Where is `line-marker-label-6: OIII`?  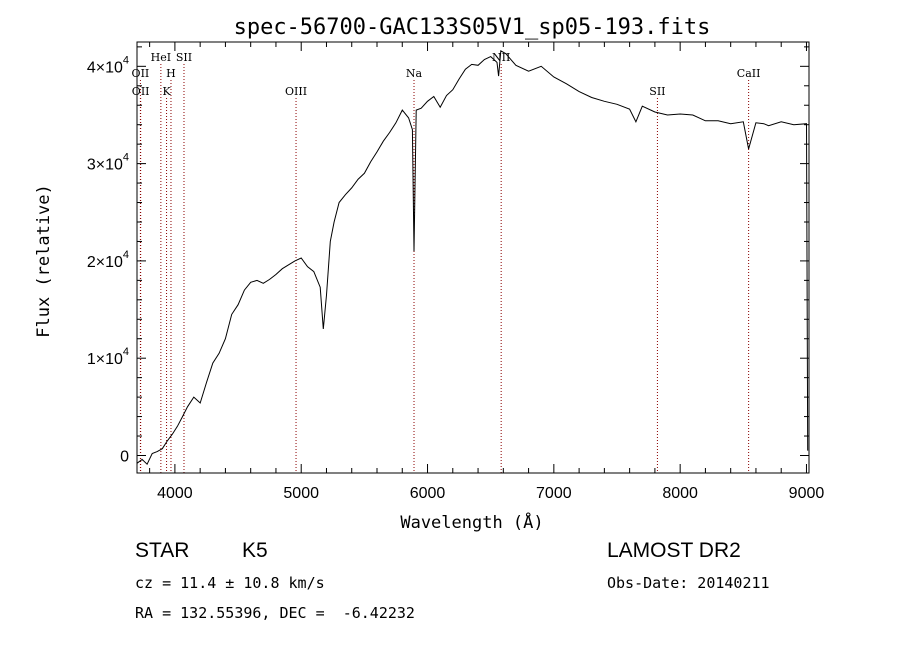
line-marker-label-6: OIII is located at coordinates (296, 91).